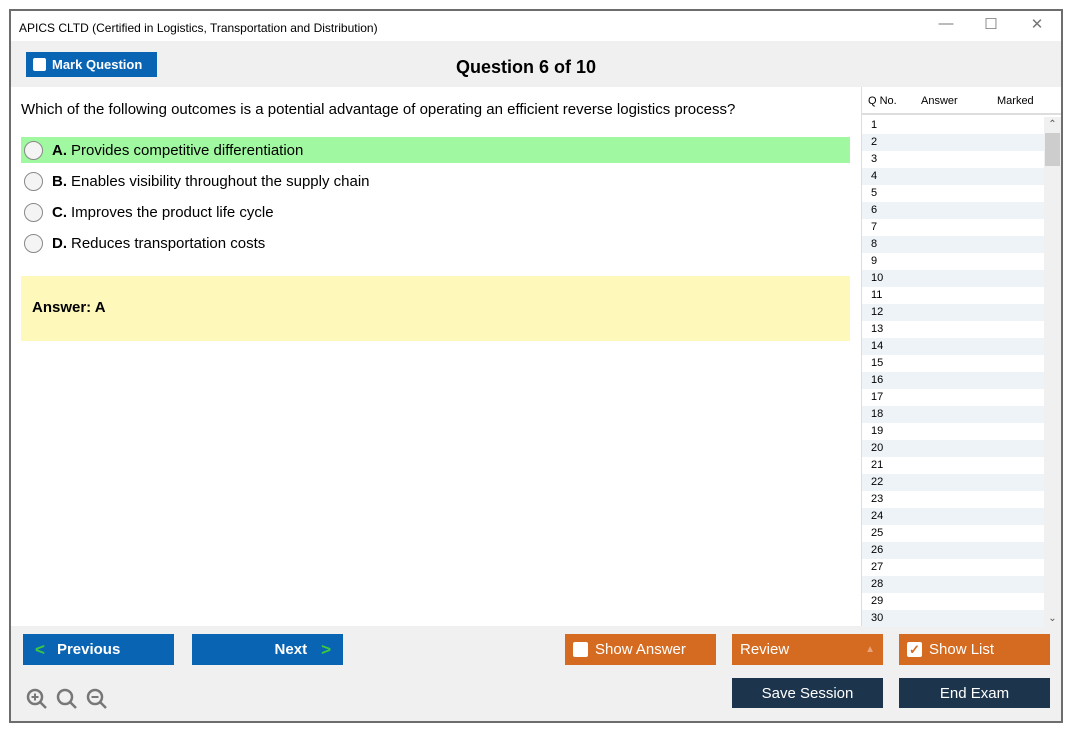 The width and height of the screenshot is (1075, 735). I want to click on list-row: 23, so click(877, 499).